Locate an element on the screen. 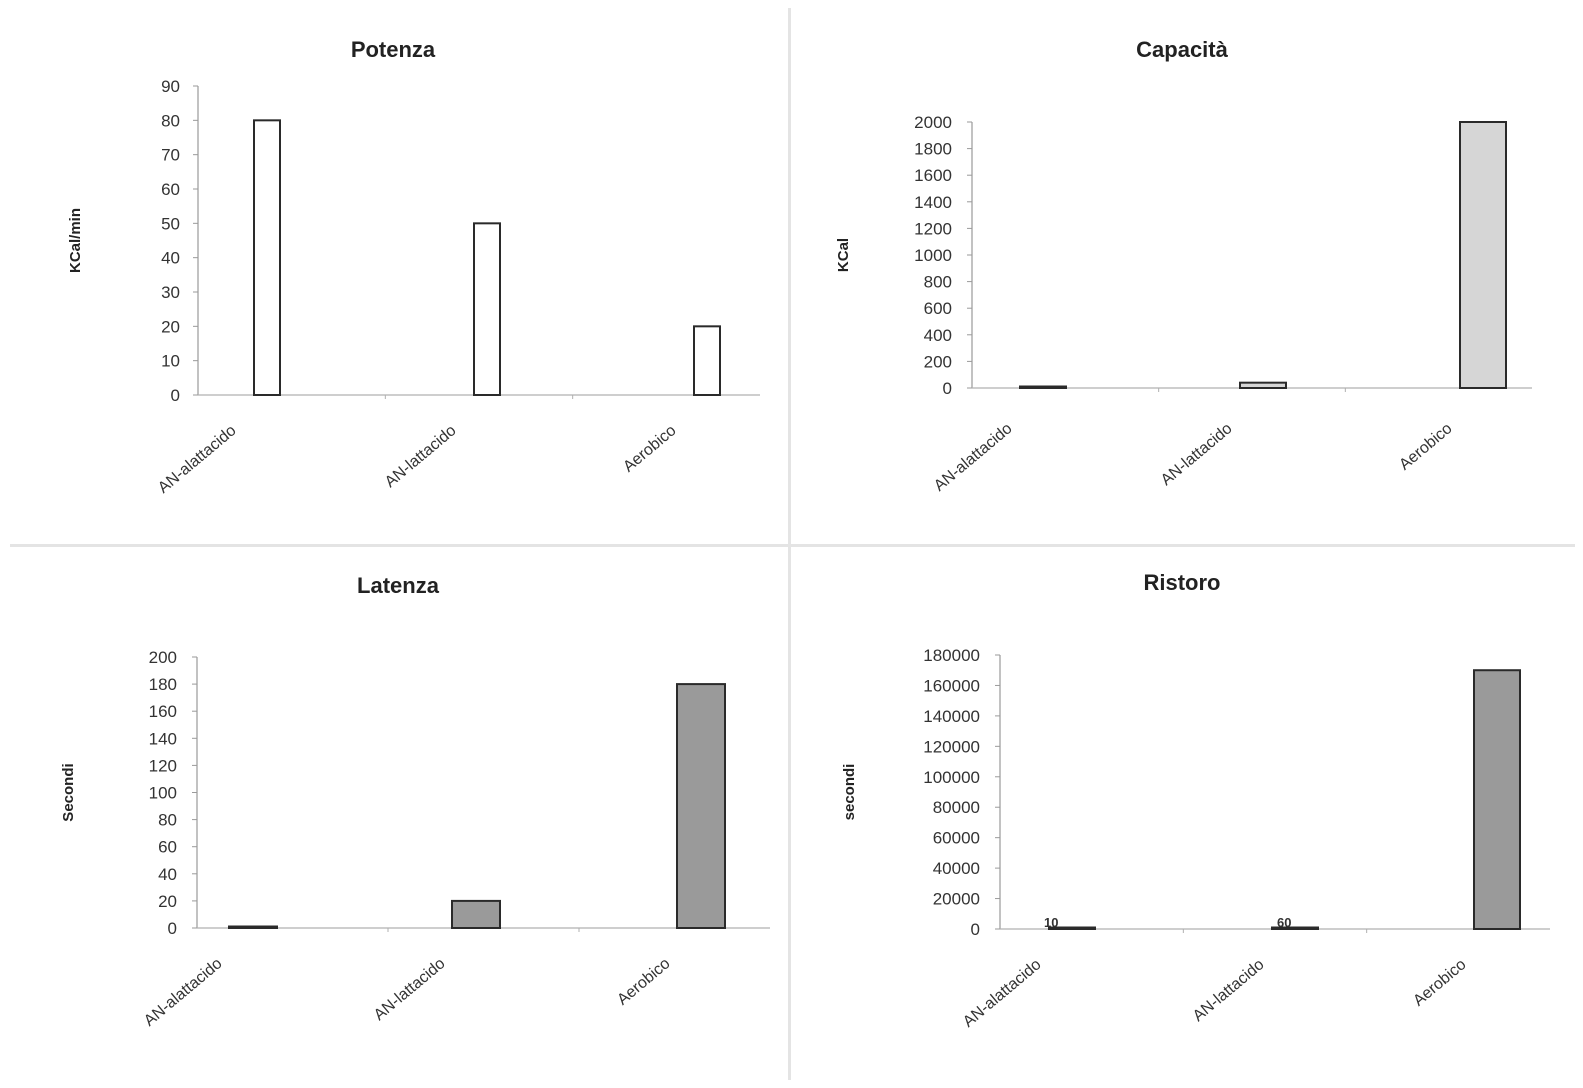 Image resolution: width=1583 pixels, height=1088 pixels. y-tick-label: 70 is located at coordinates (170, 155).